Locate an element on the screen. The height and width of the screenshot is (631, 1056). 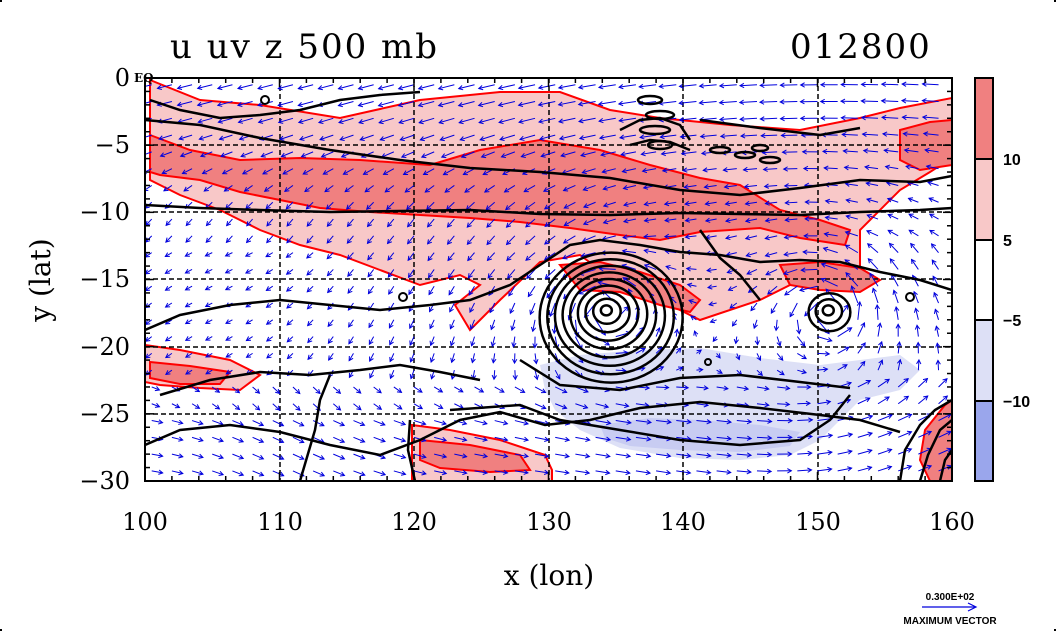
cyclone-ring is located at coordinates (611, 316).